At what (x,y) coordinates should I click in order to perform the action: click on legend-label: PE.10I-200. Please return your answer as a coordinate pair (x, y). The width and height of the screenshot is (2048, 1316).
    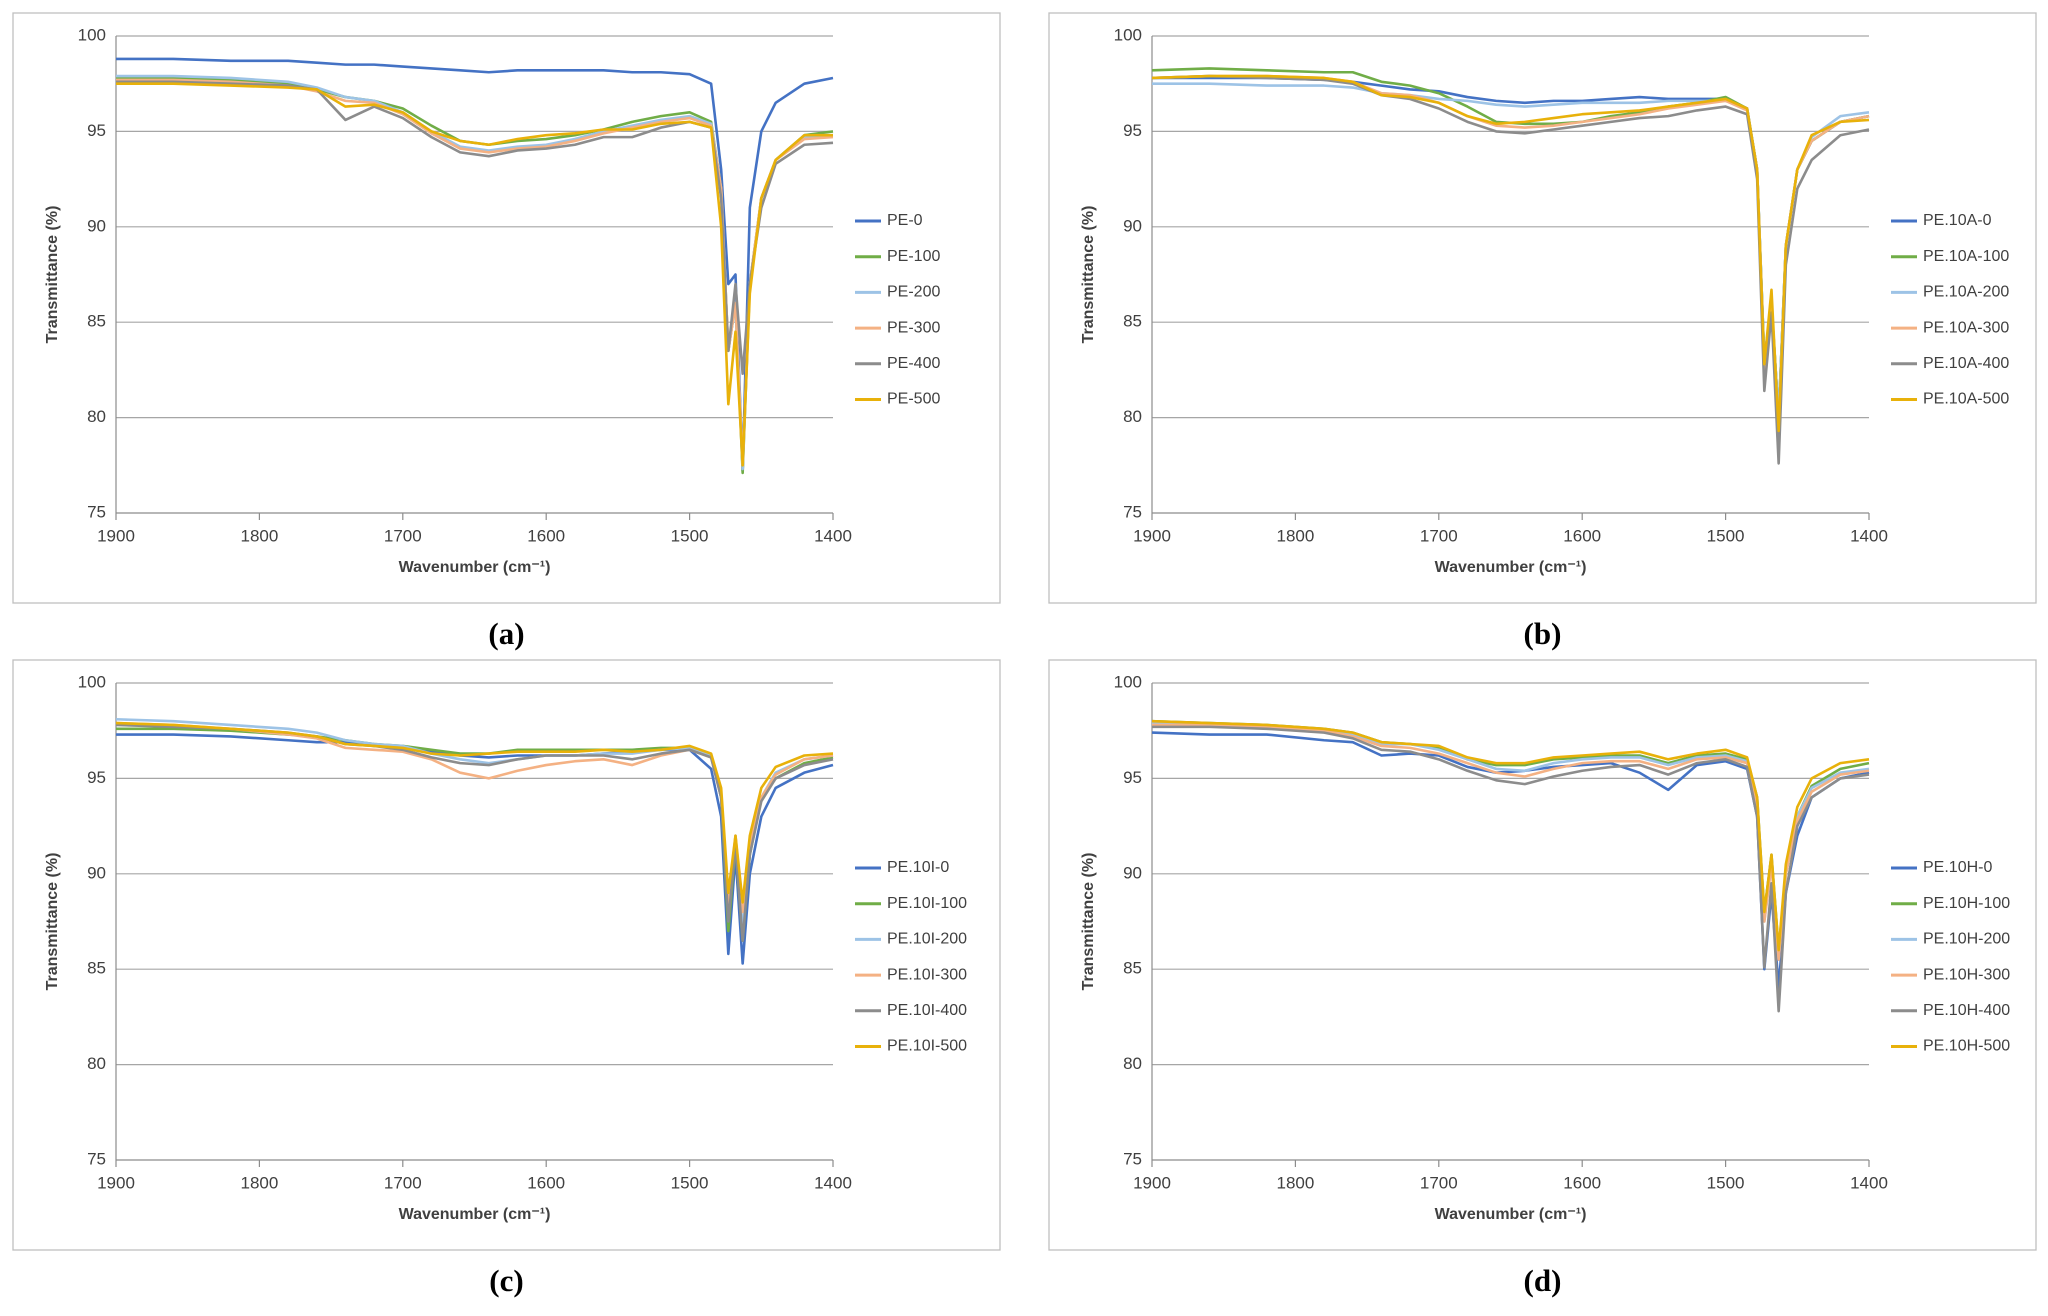
    Looking at the image, I should click on (927, 939).